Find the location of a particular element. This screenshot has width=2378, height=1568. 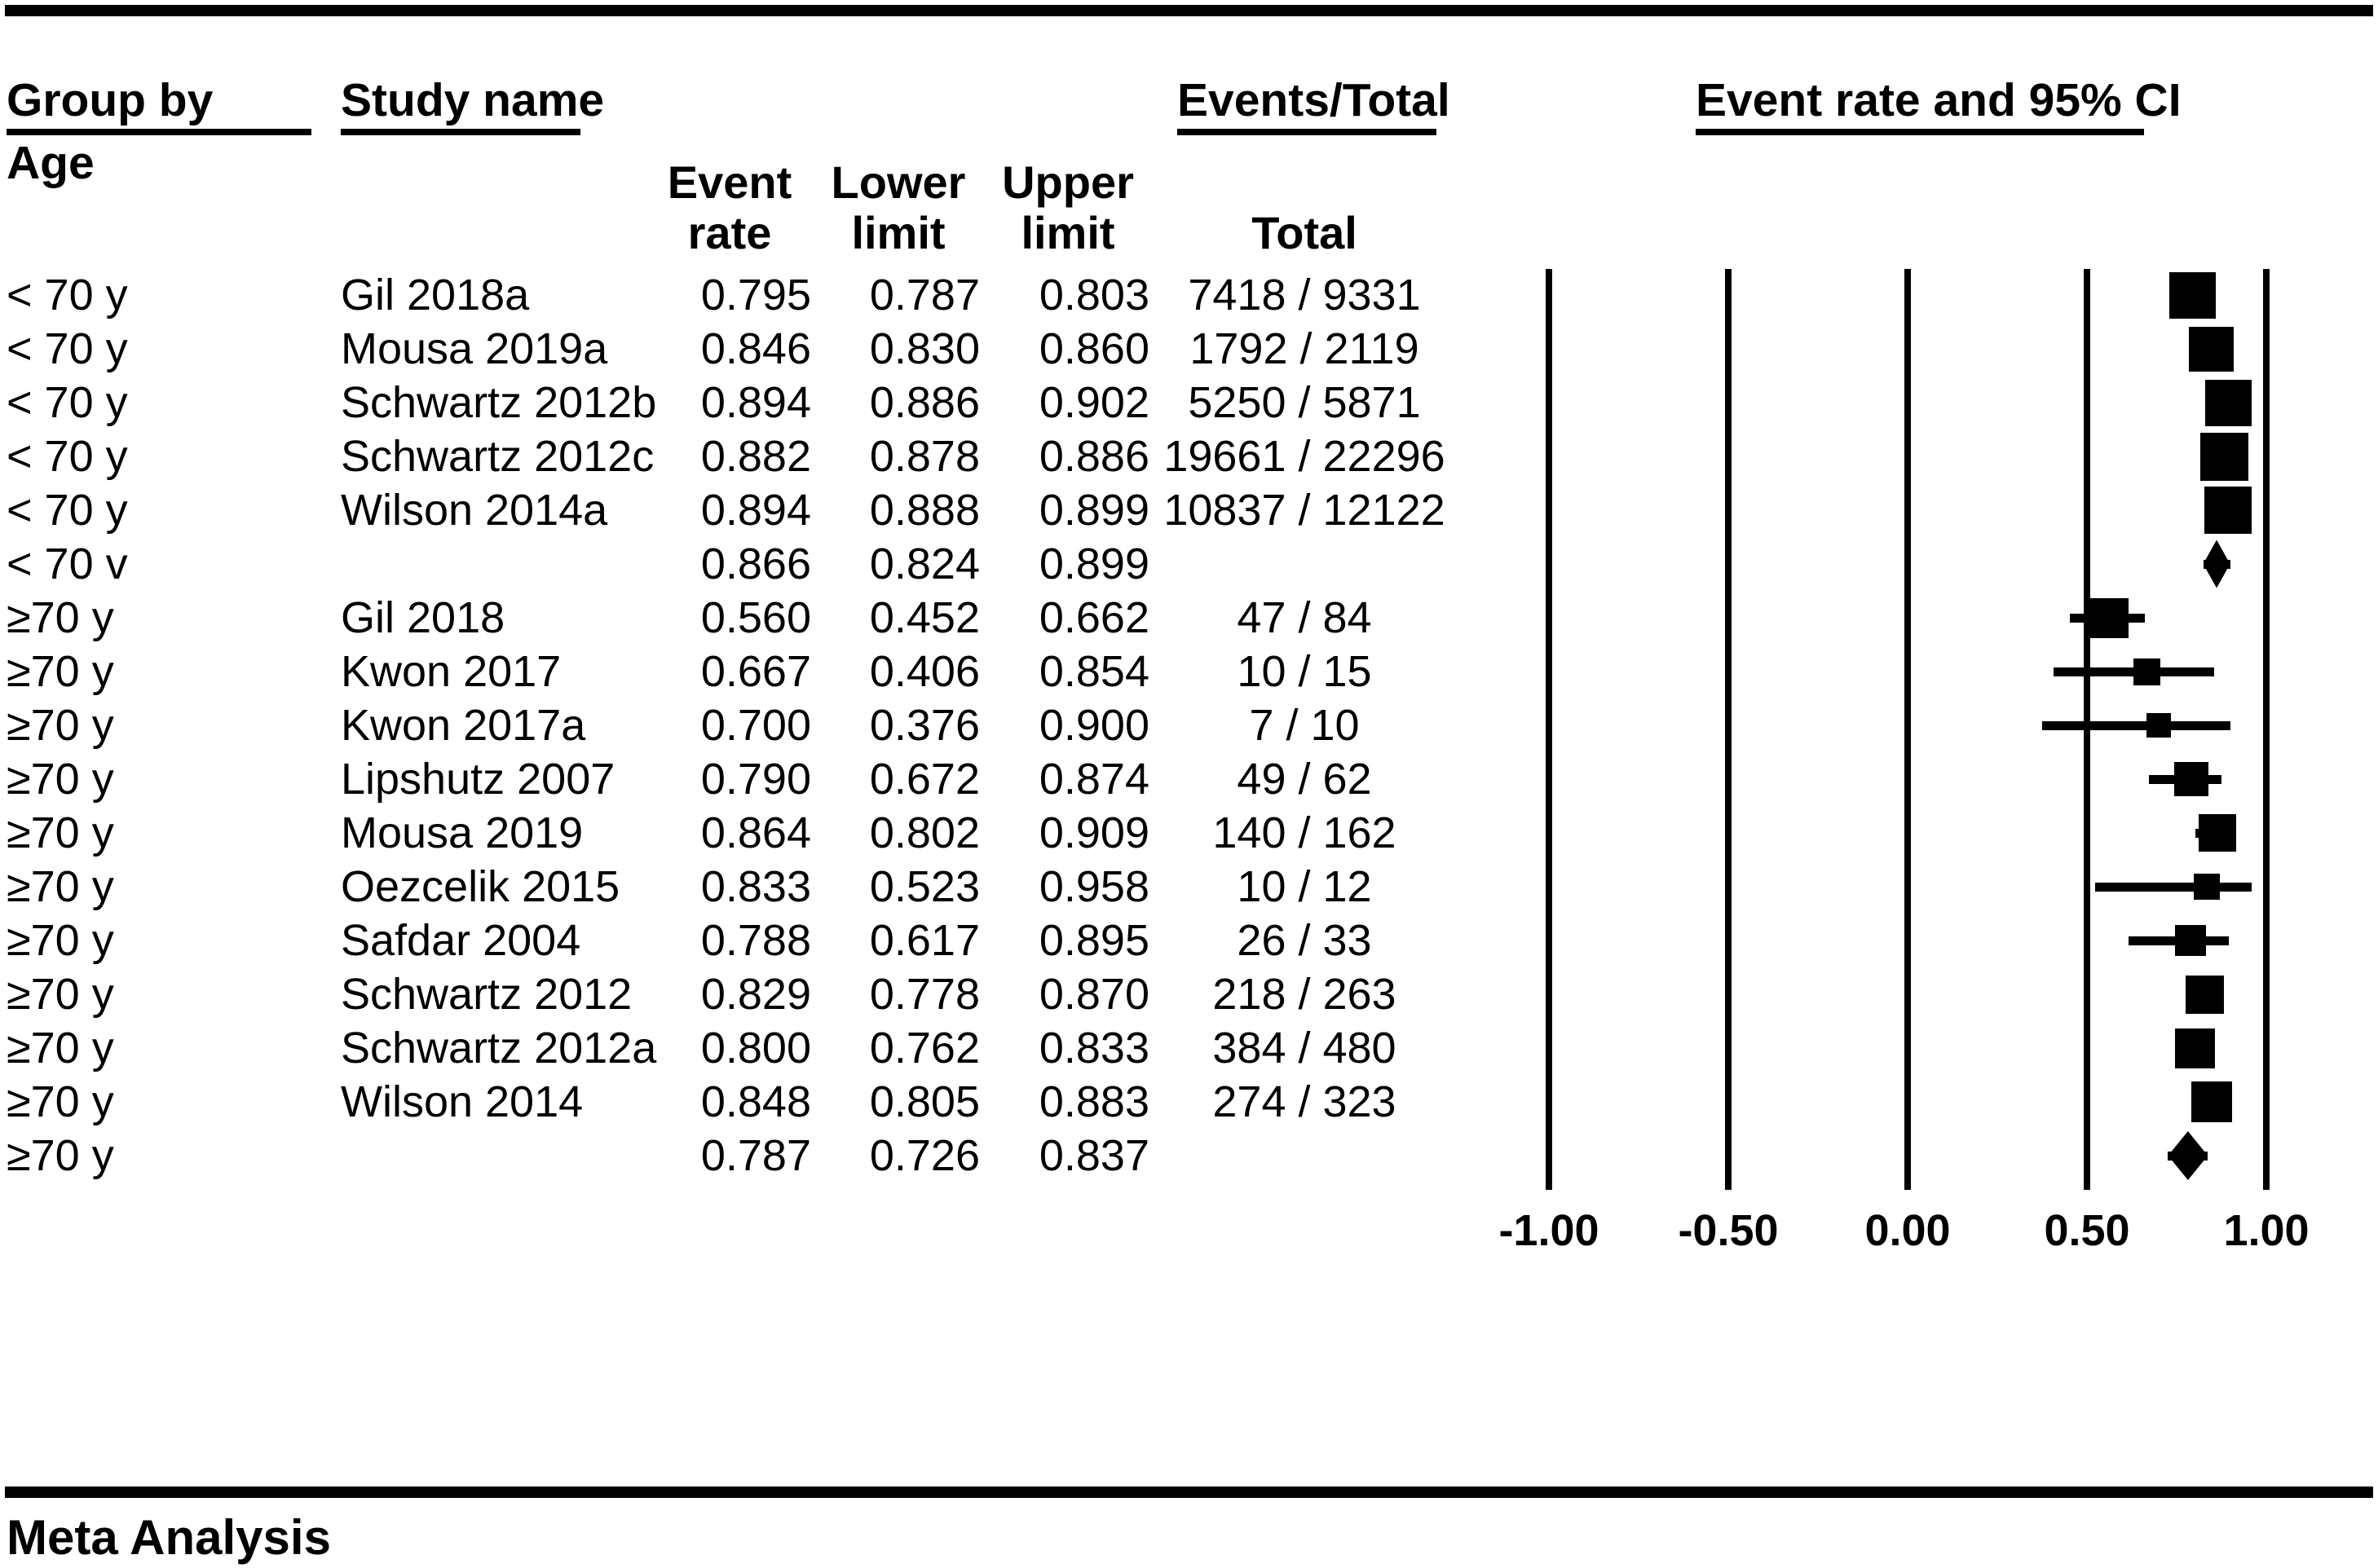

lower-limit-value: 0.617 is located at coordinates (925, 940).